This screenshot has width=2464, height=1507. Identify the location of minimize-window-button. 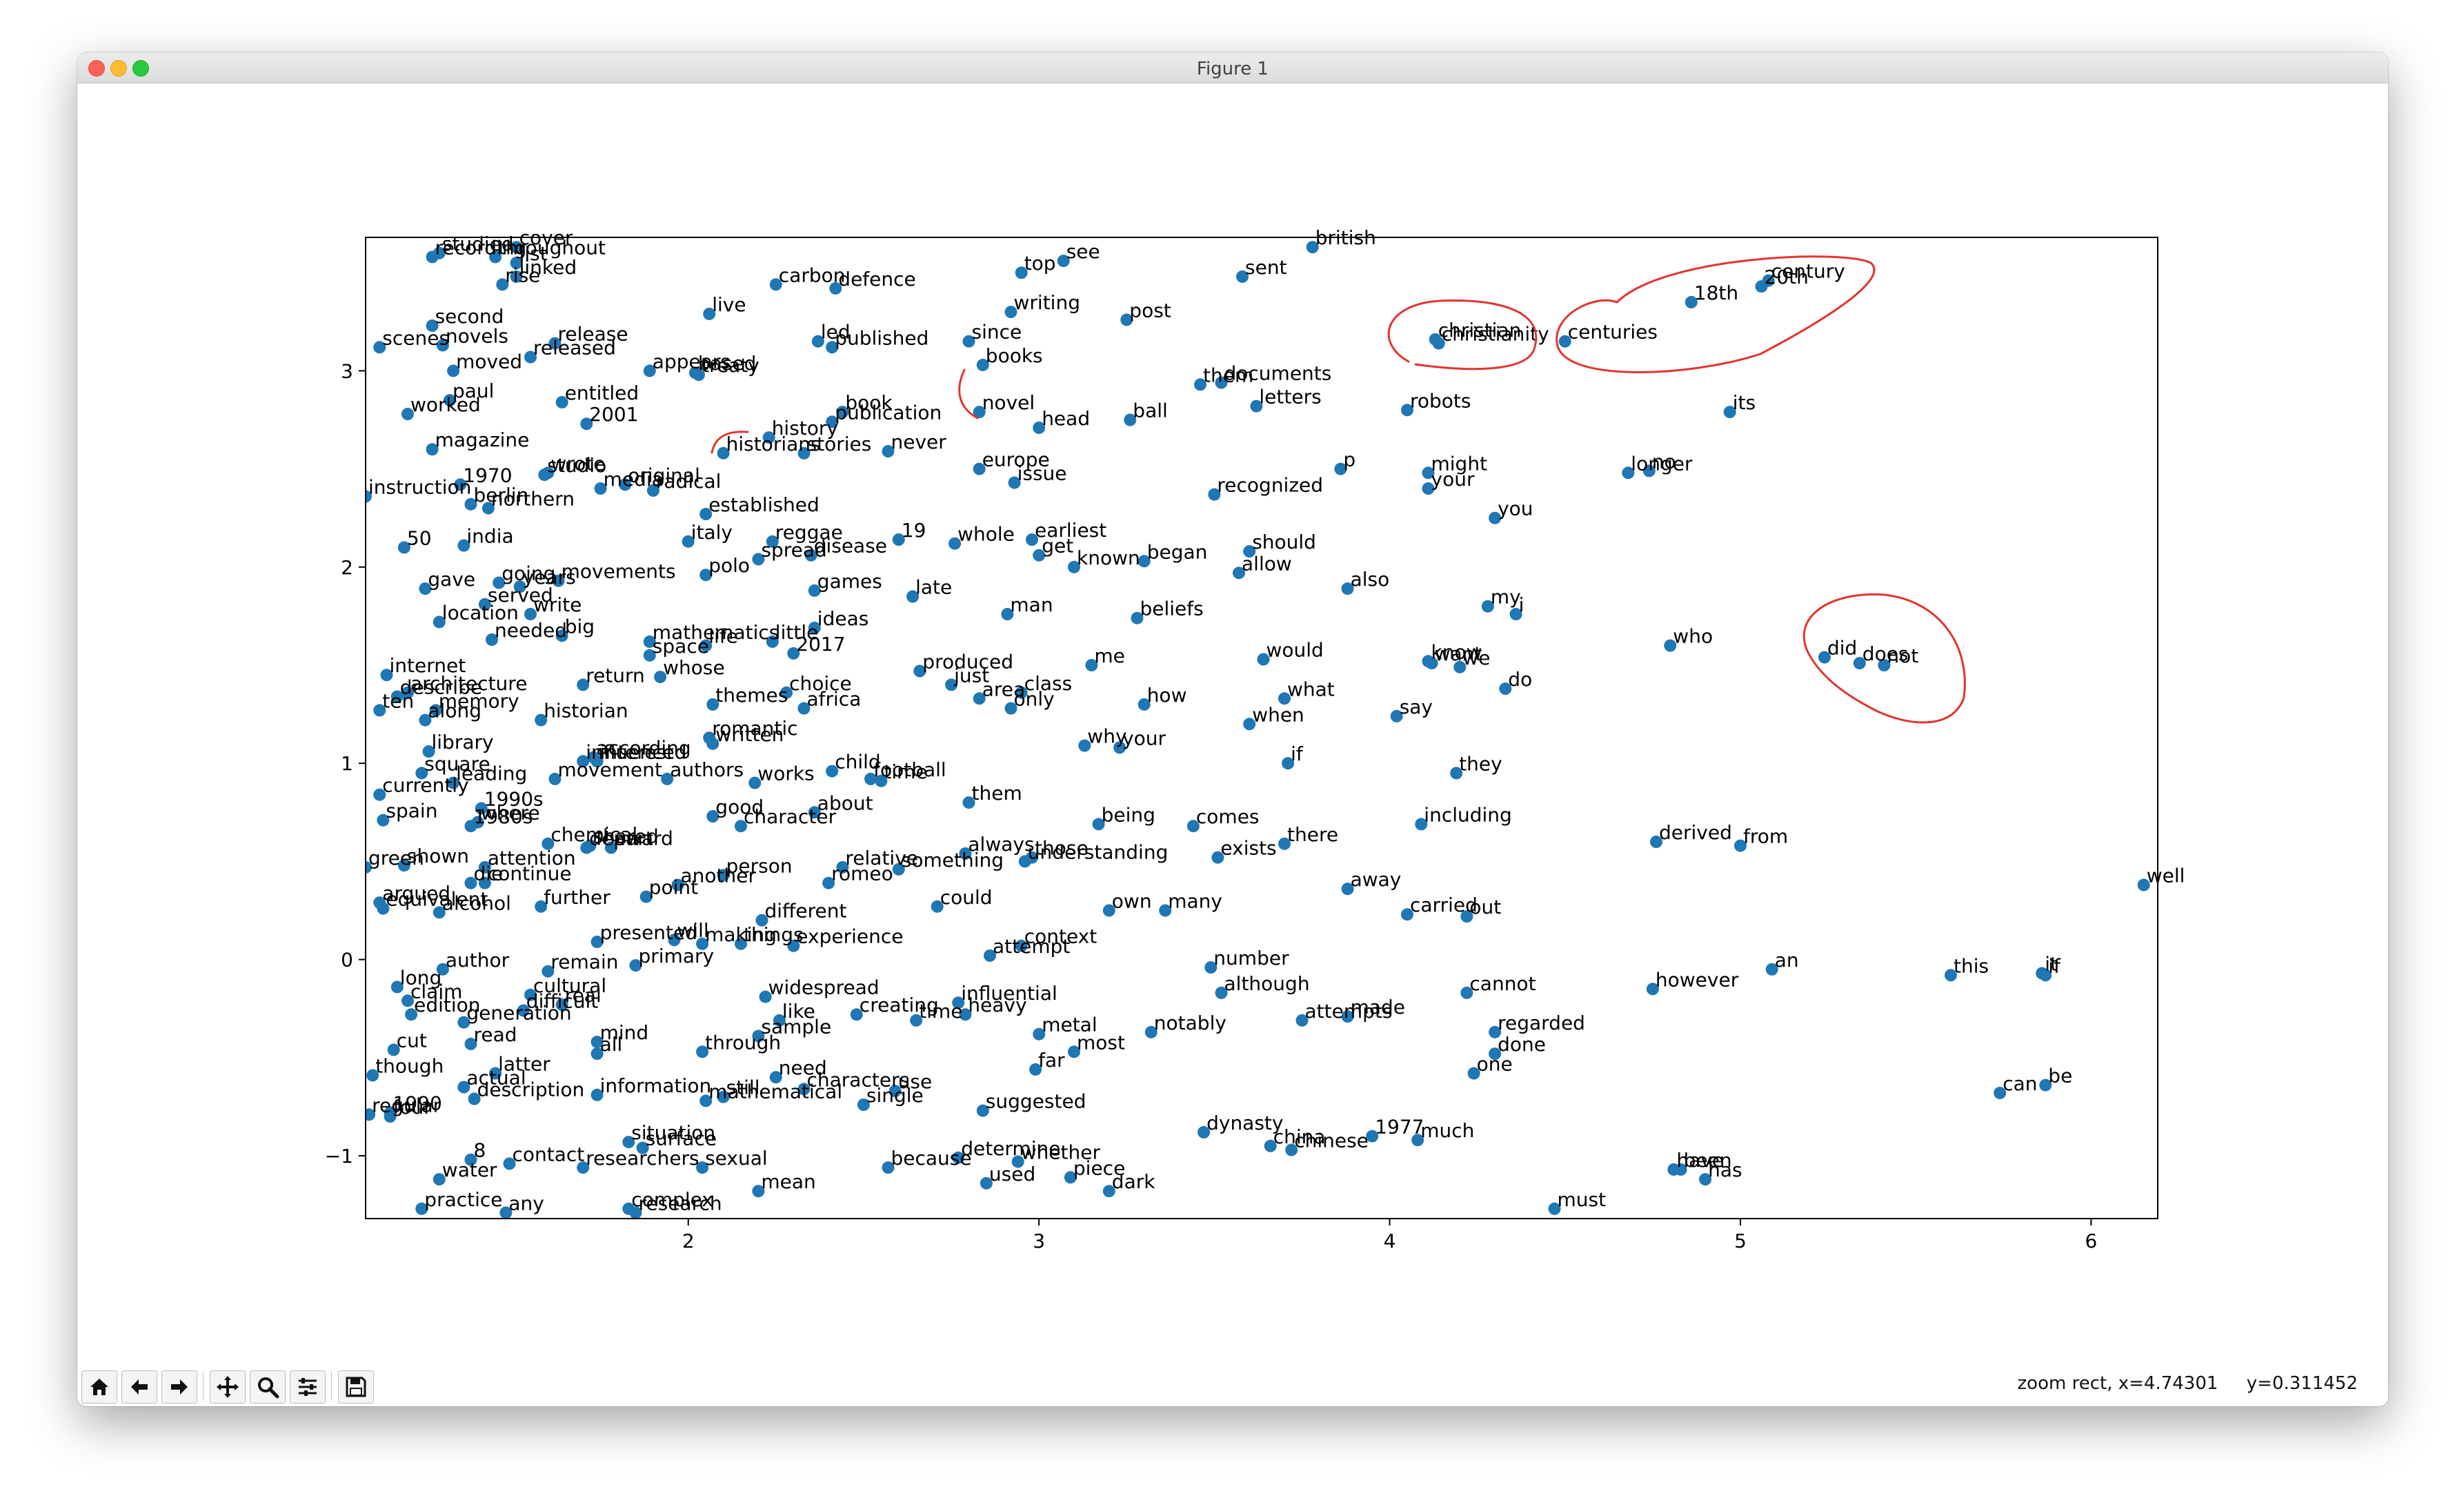
(119, 68).